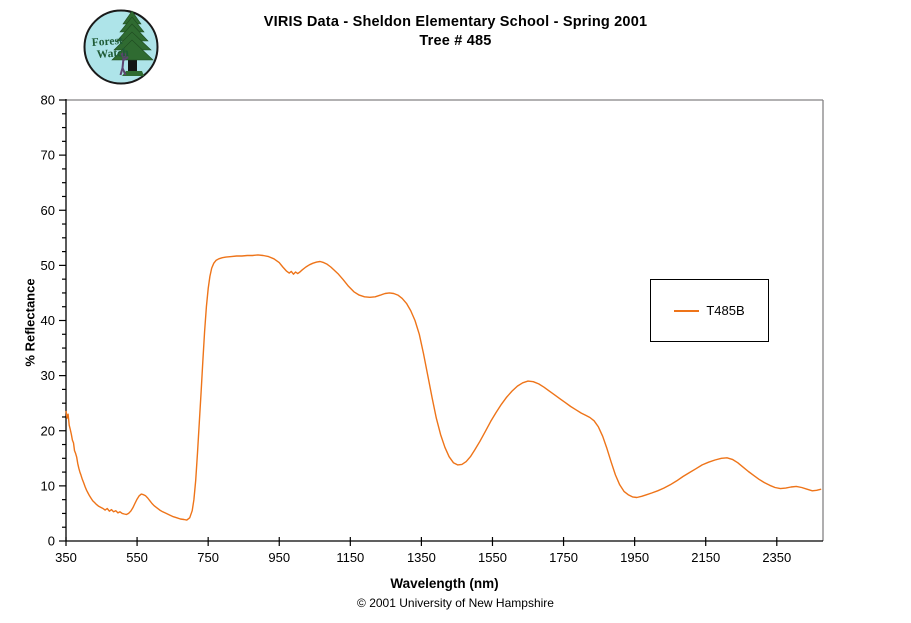 The height and width of the screenshot is (623, 911). I want to click on legend-box: T485B, so click(709, 310).